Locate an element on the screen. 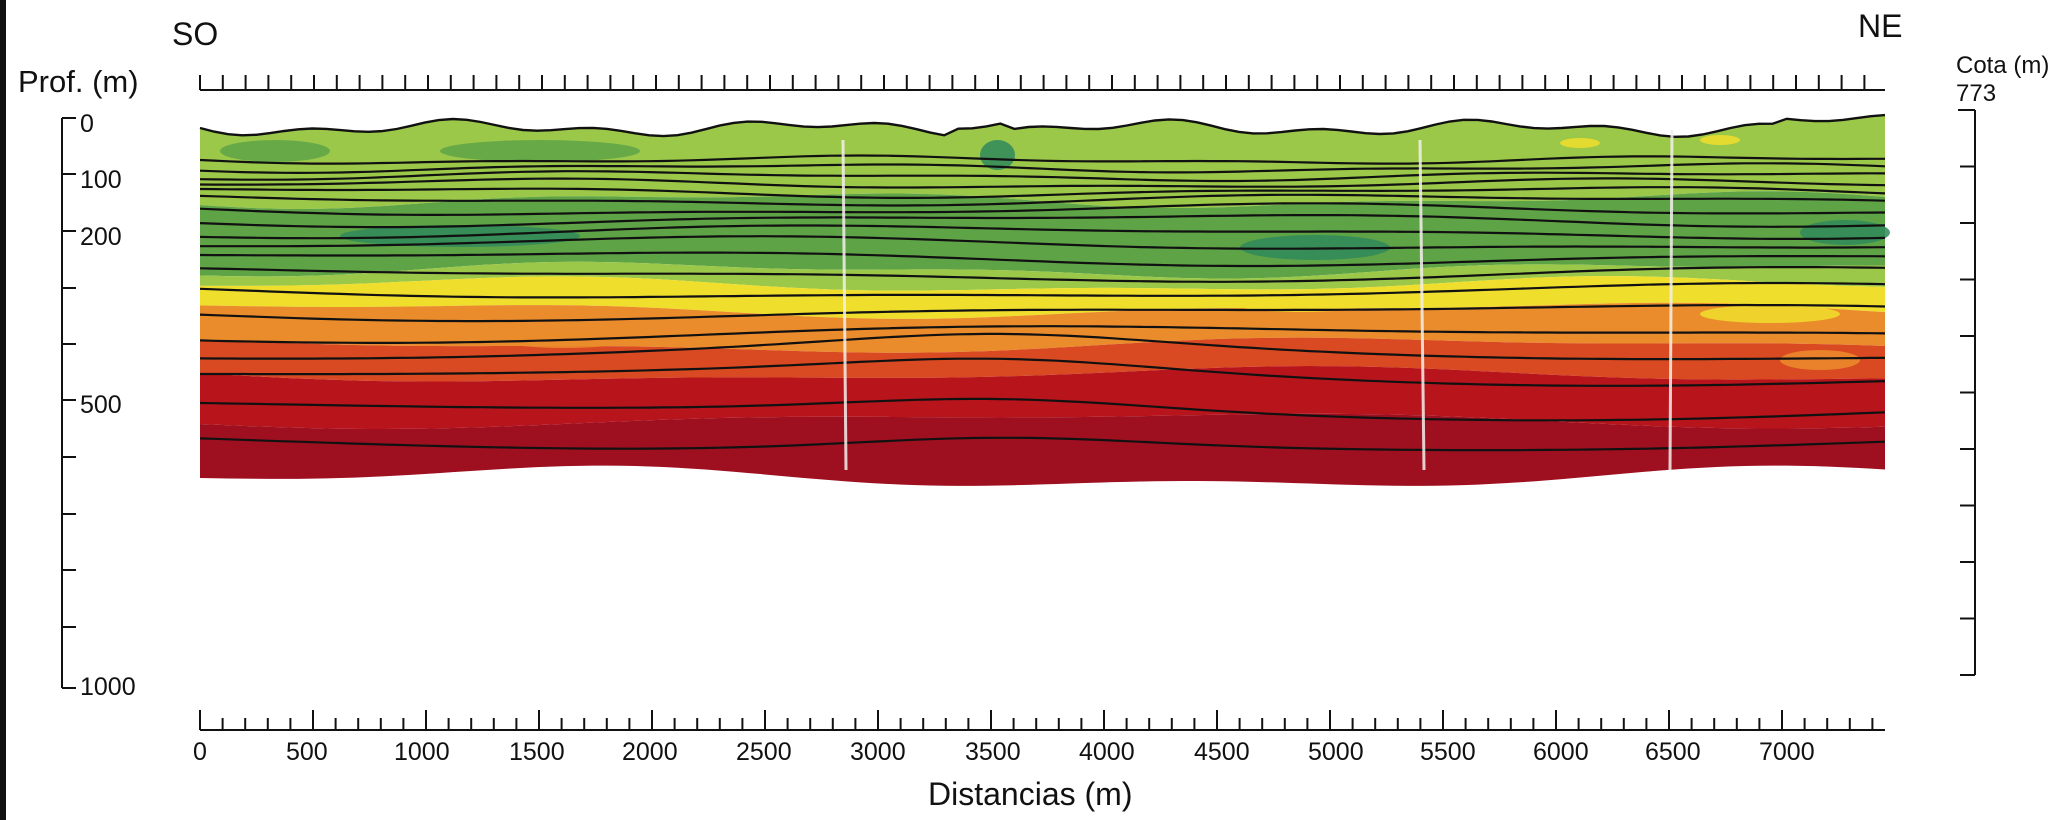 Image resolution: width=2061 pixels, height=820 pixels. distance-label-500: 500 is located at coordinates (307, 752).